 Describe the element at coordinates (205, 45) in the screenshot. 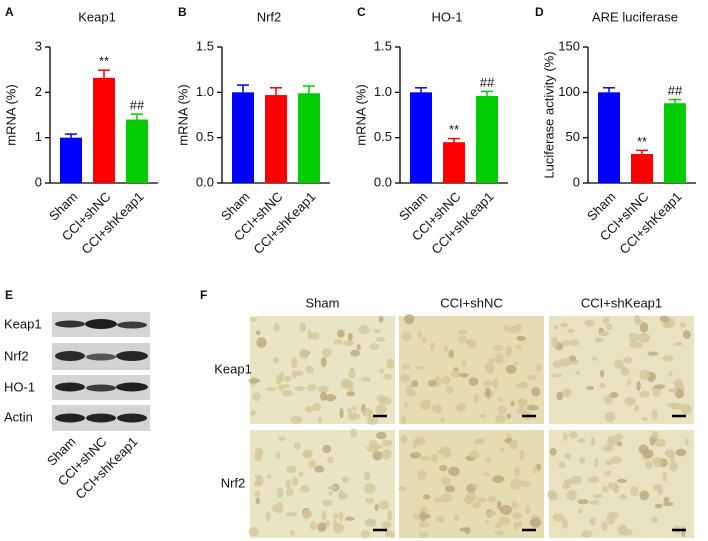

I see `y-tick-label: 1.5` at that location.